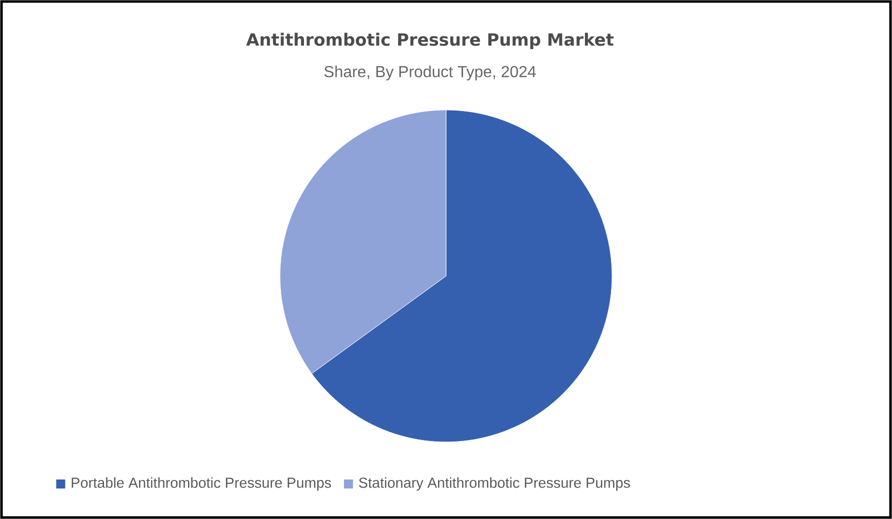  I want to click on legend-label: Portable Antithrombotic Pressure Pumps, so click(201, 484).